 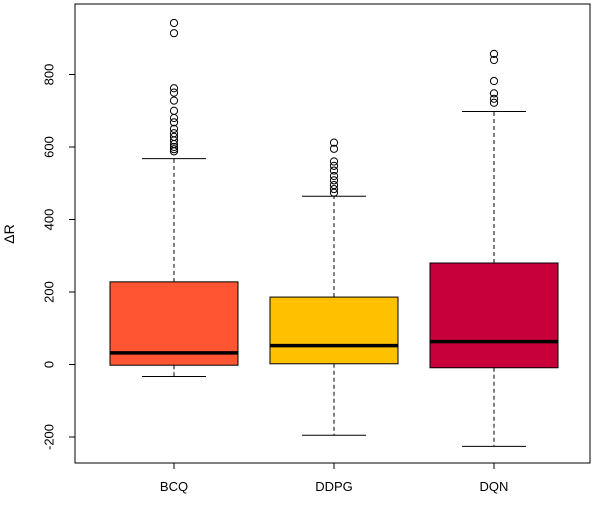 I want to click on y-tick-label: 600, so click(x=49, y=147).